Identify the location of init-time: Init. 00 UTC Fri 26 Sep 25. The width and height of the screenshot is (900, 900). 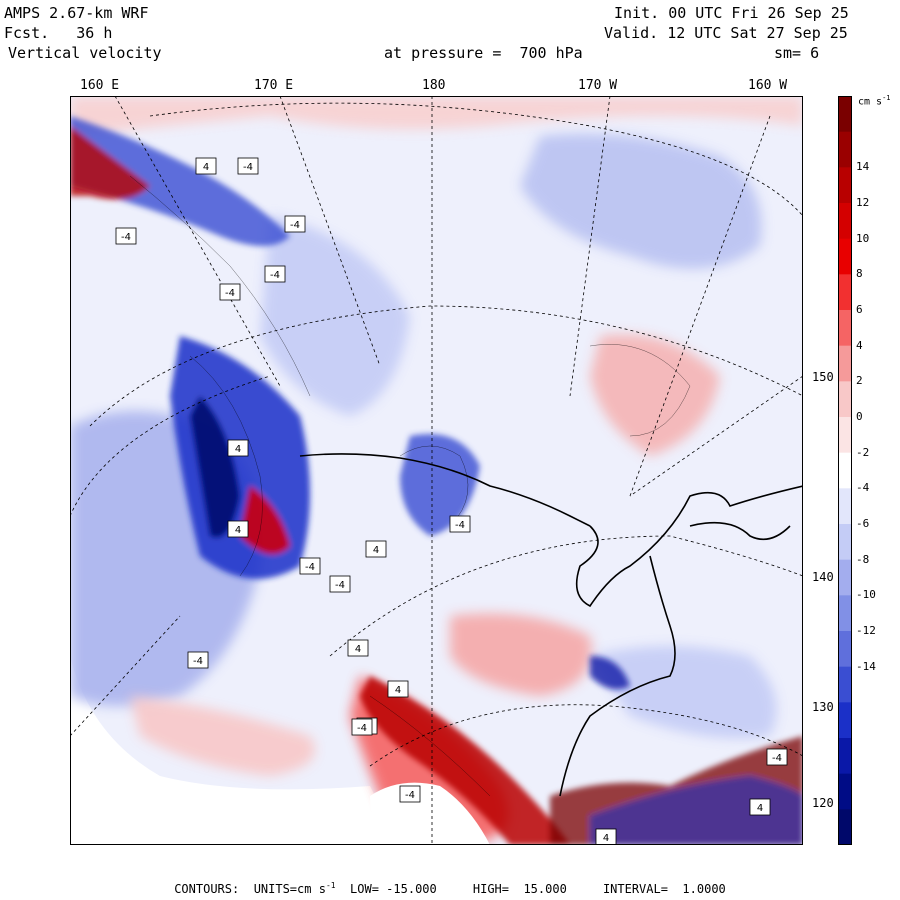
(731, 13).